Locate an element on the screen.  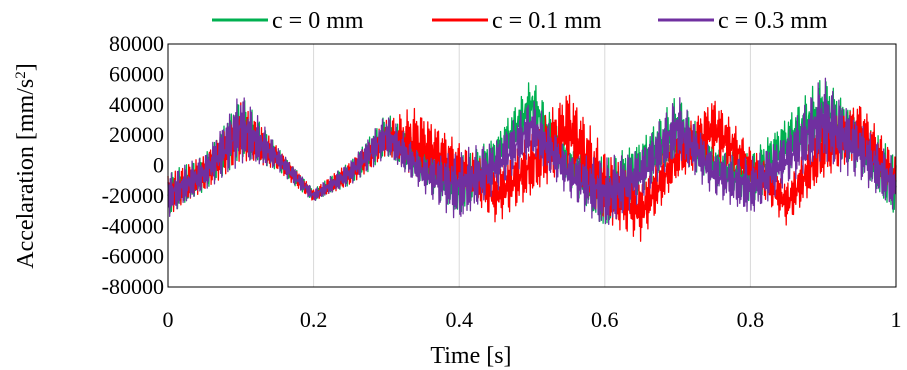
y-tick-label: 80000 is located at coordinates (136, 43).